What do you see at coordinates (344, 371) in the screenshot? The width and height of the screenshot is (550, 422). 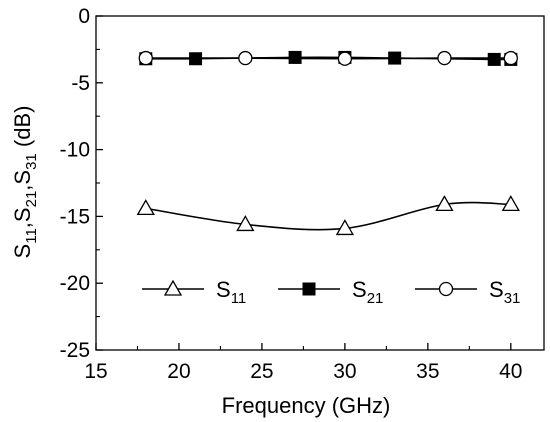 I see `x-tick-label: 30` at bounding box center [344, 371].